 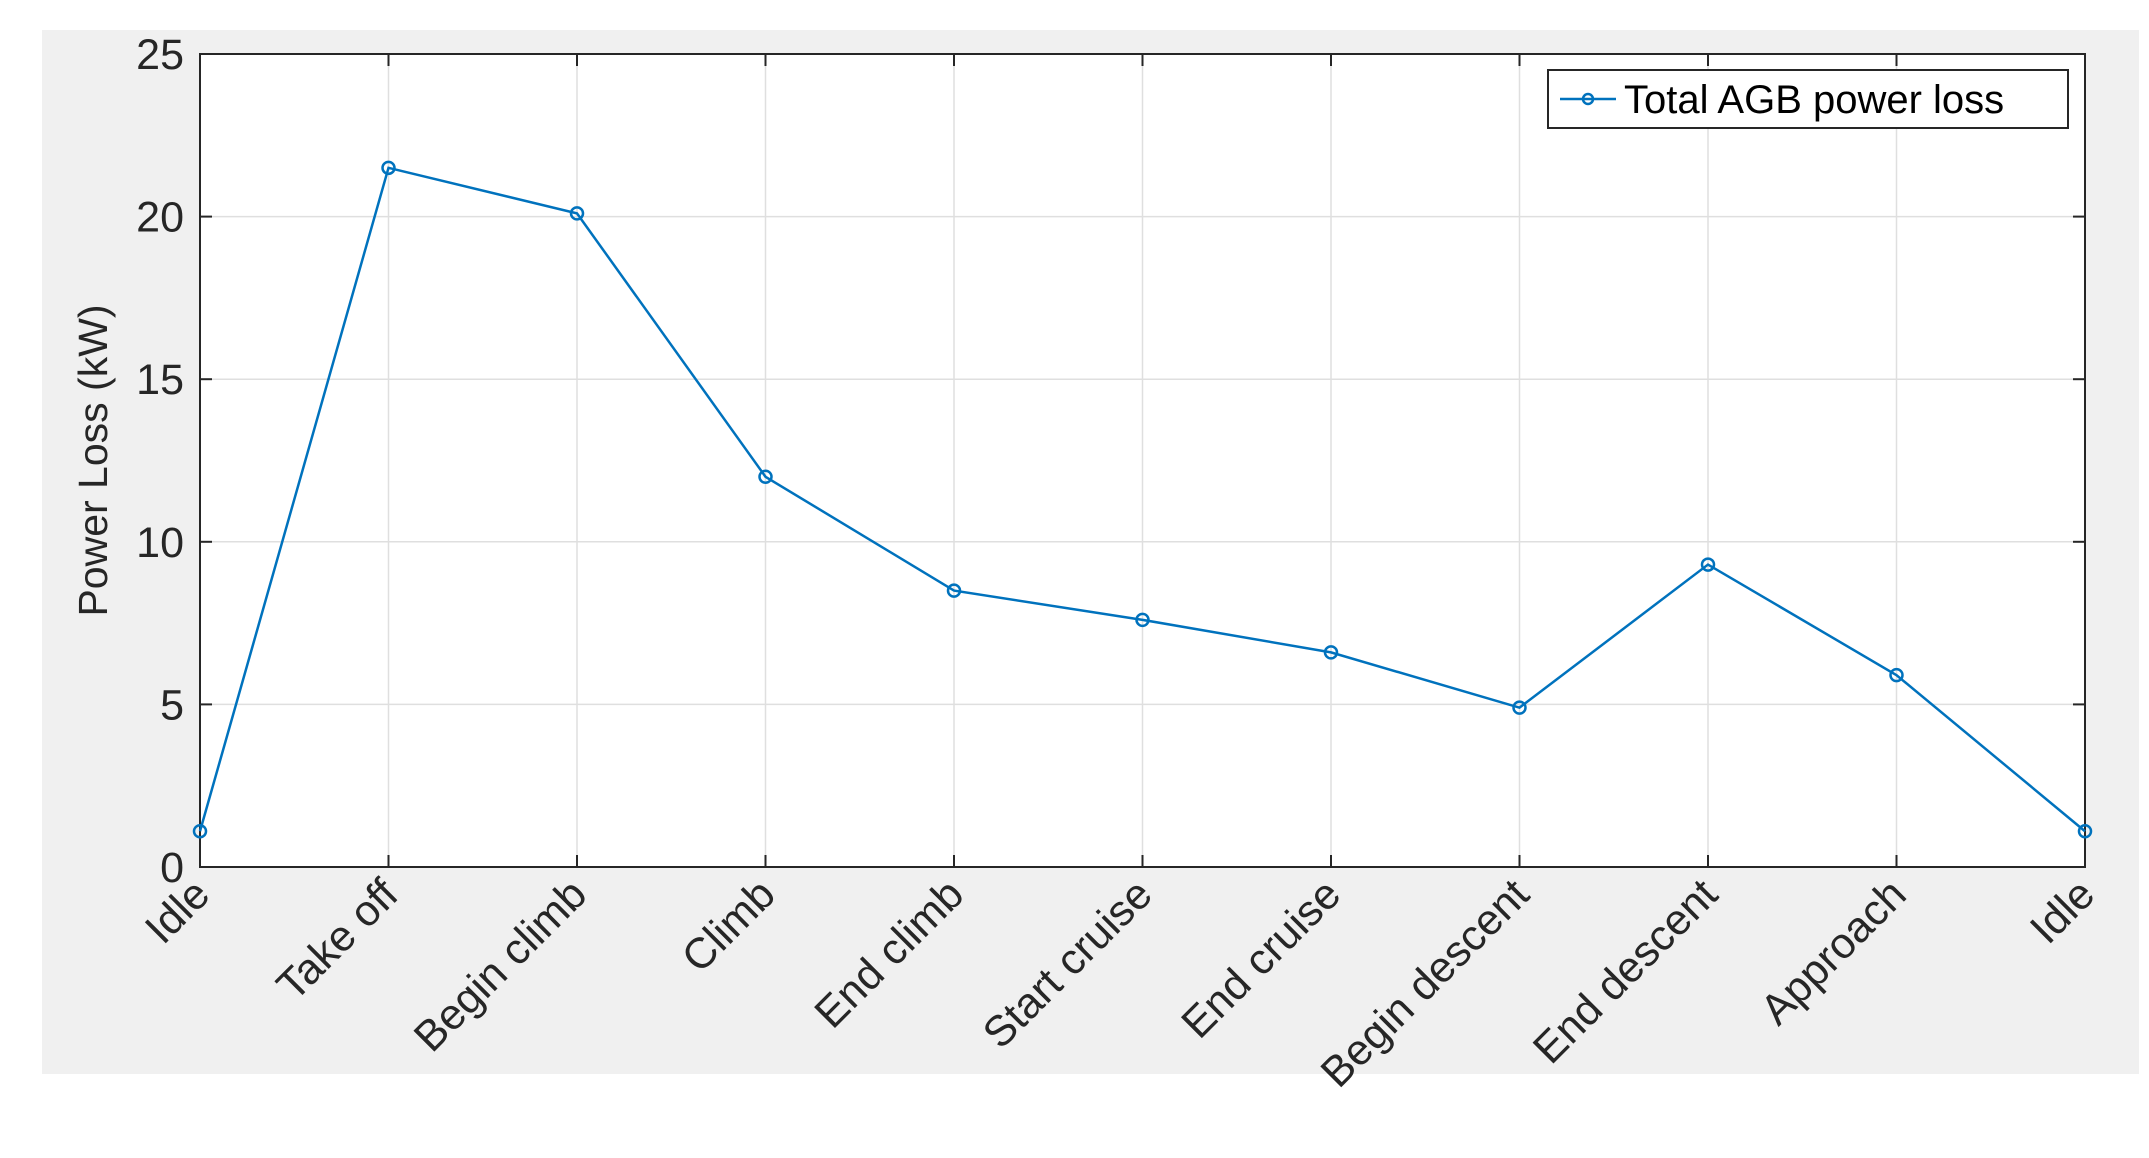 I want to click on x-tick-label: Take off, so click(x=338, y=939).